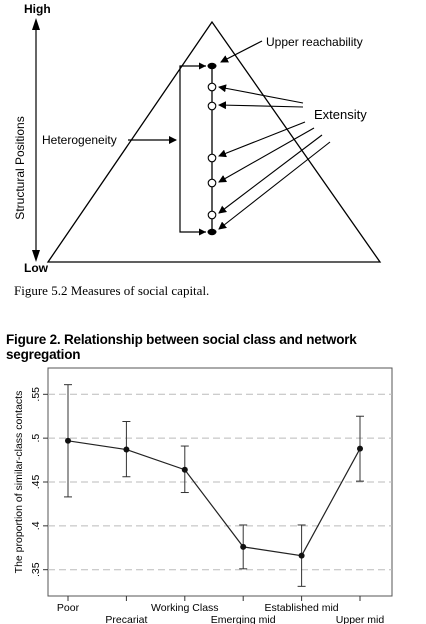 This screenshot has width=426, height=624. What do you see at coordinates (202, 232) in the screenshot?
I see `heterogeneity-arrow-bottom` at bounding box center [202, 232].